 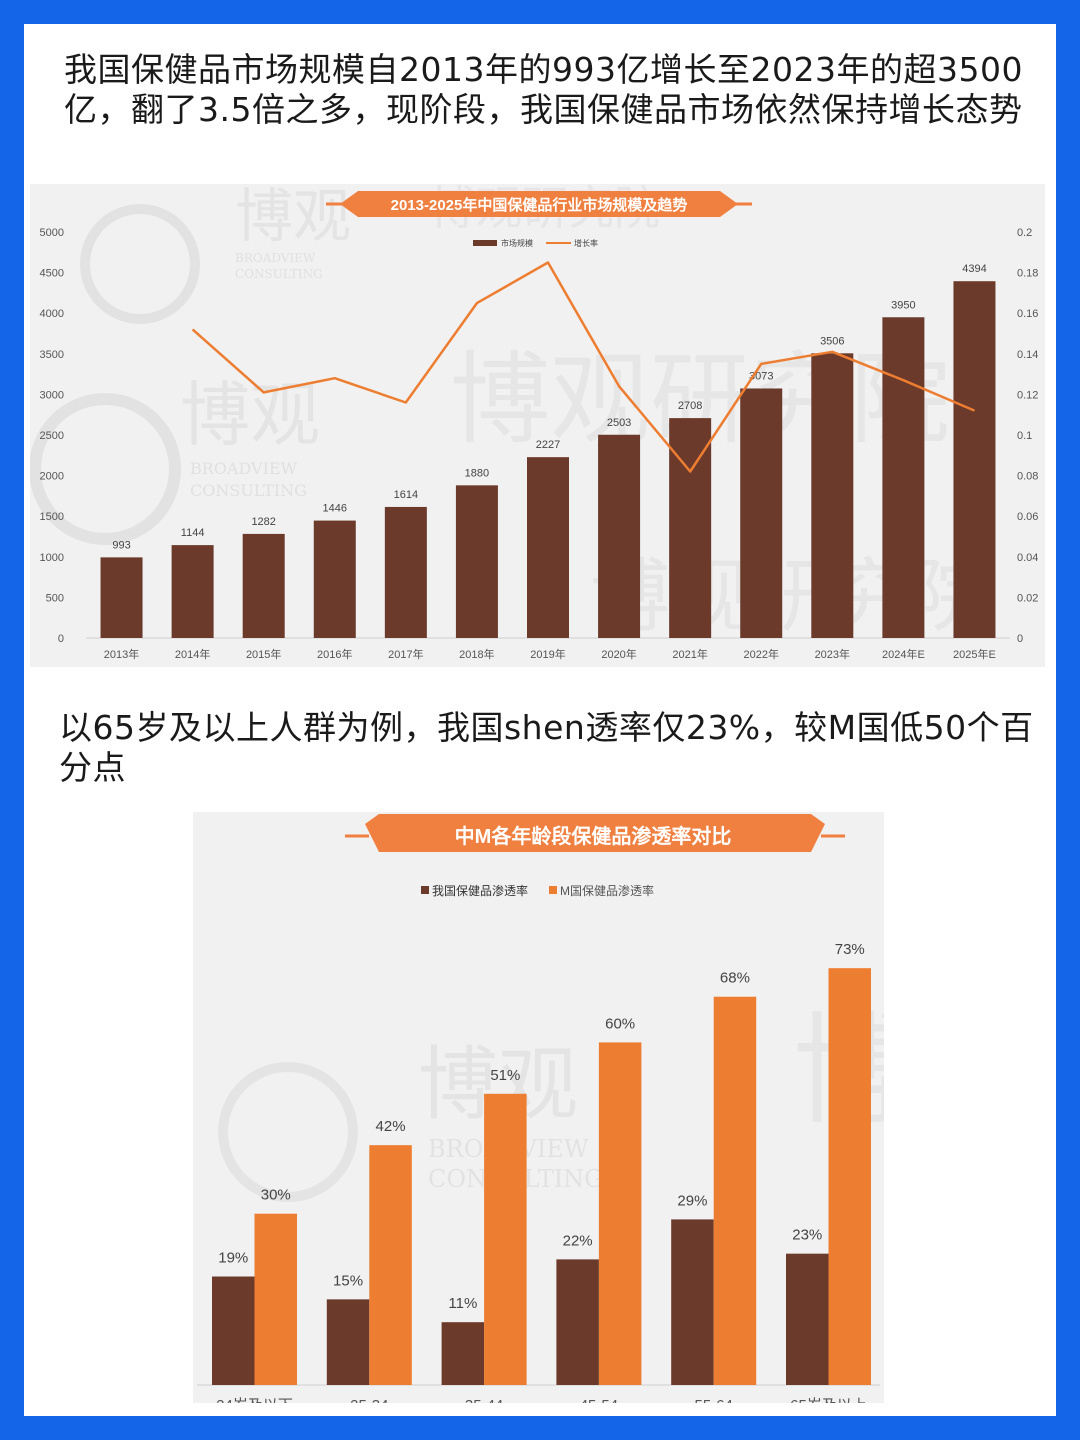 I want to click on chart1-title: 2013-2025年中国保健品行业市场规模及趋势, so click(x=539, y=205).